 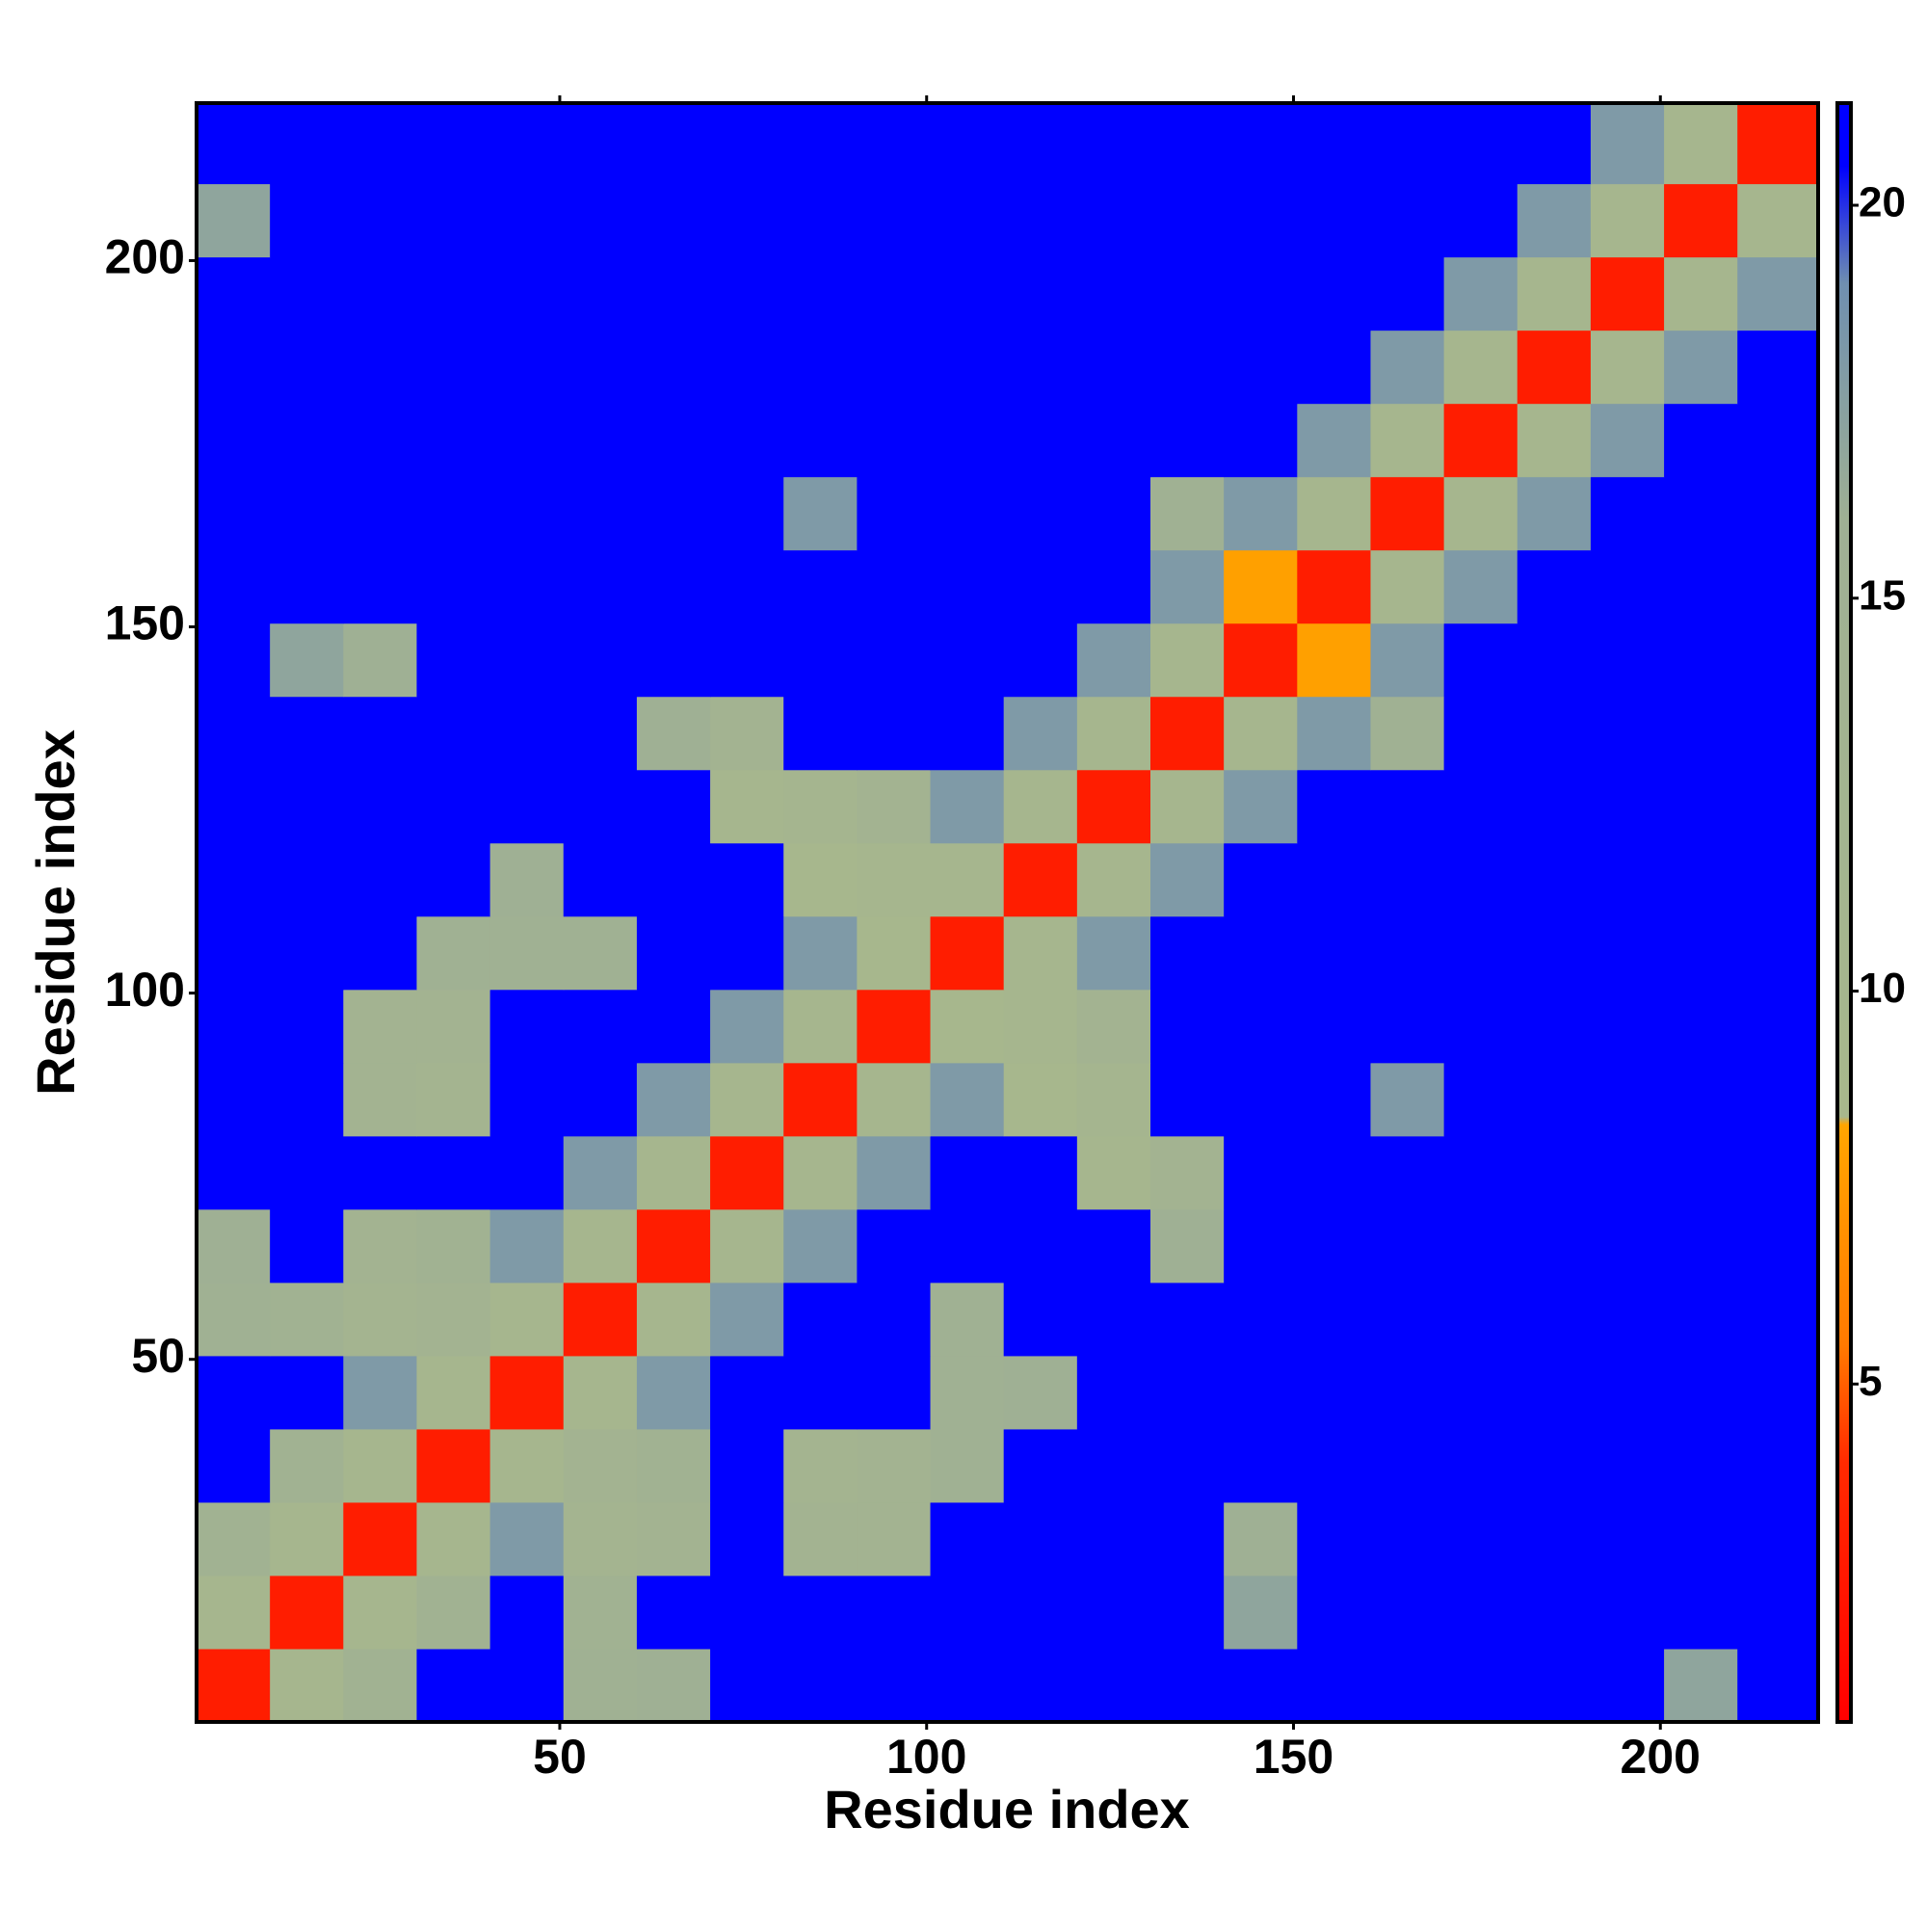 What do you see at coordinates (158, 1356) in the screenshot?
I see `y-tick-label: 50` at bounding box center [158, 1356].